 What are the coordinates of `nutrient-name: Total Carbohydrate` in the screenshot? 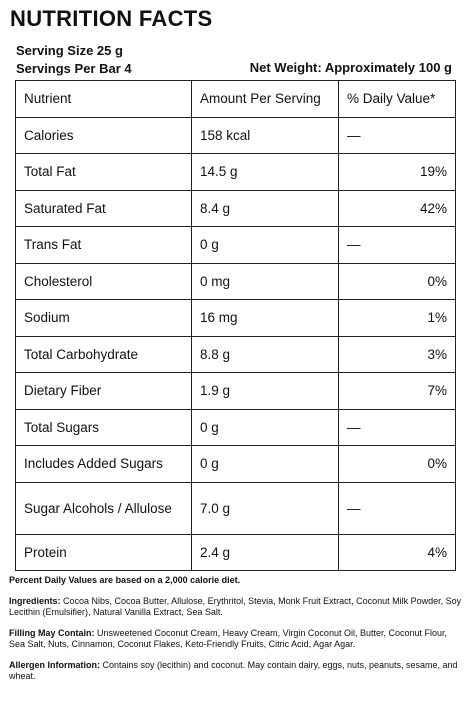 It's located at (103, 354).